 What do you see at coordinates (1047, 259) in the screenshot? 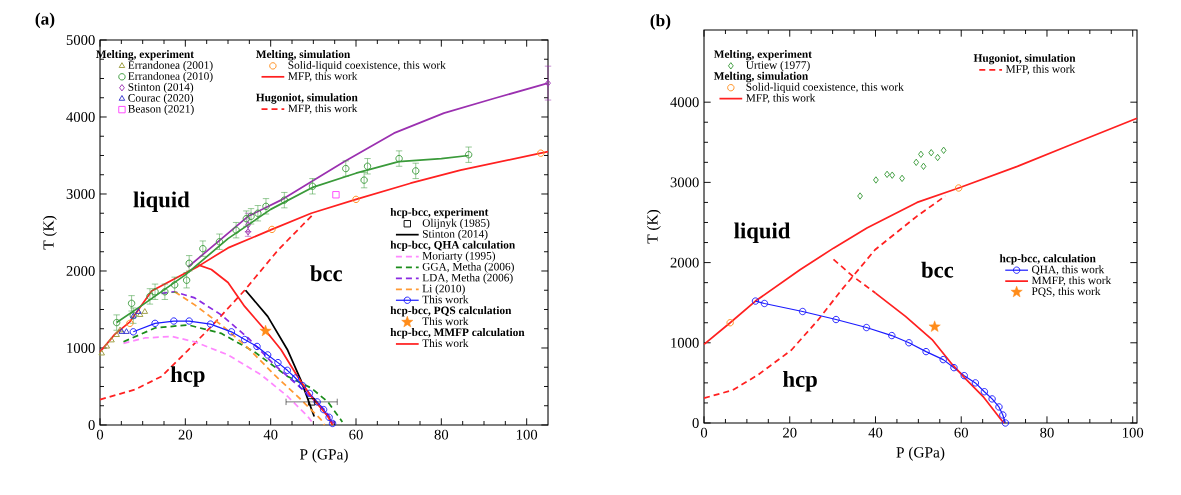
I see `annotation: hcp-bcc, calculation` at bounding box center [1047, 259].